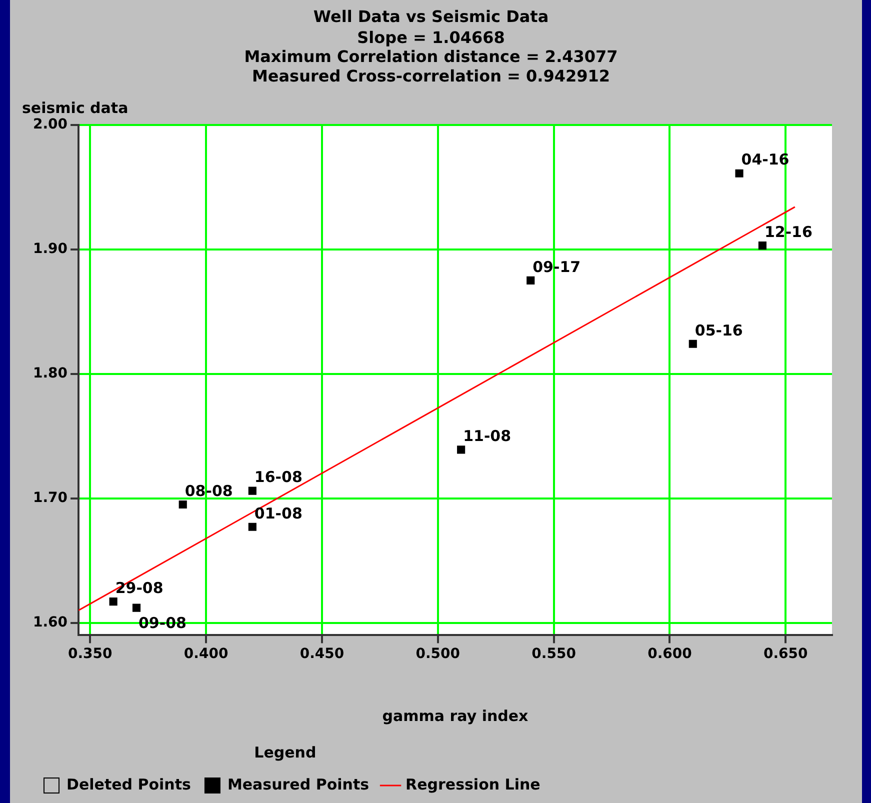 The image size is (871, 803). What do you see at coordinates (50, 498) in the screenshot?
I see `y-tick-label: 1.70` at bounding box center [50, 498].